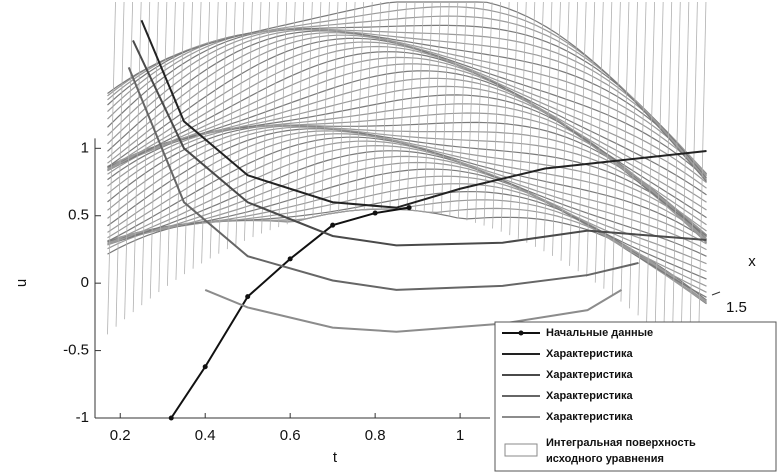 The width and height of the screenshot is (777, 472). I want to click on y-tick-label: 0, so click(85, 282).